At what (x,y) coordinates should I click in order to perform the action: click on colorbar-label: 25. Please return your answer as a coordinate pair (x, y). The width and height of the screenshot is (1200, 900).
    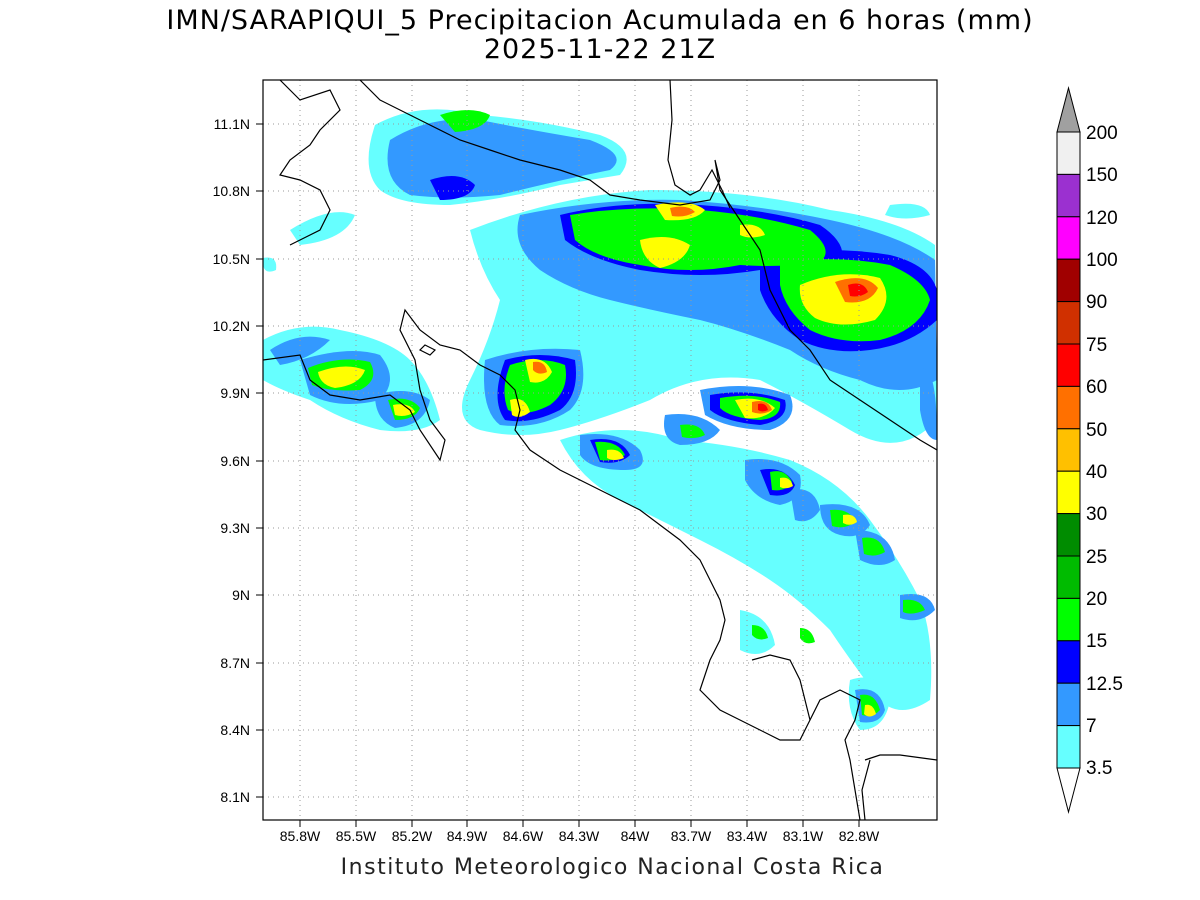
    Looking at the image, I should click on (1096, 557).